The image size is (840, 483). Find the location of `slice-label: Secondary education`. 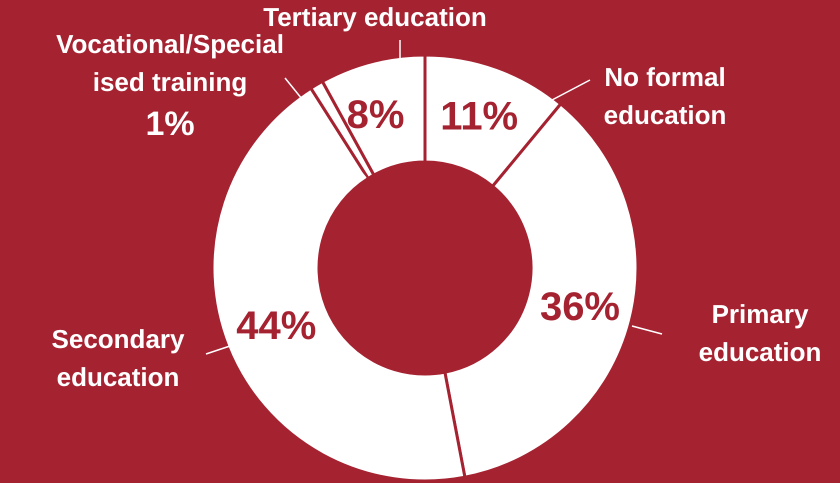

slice-label: Secondary education is located at coordinates (119, 358).